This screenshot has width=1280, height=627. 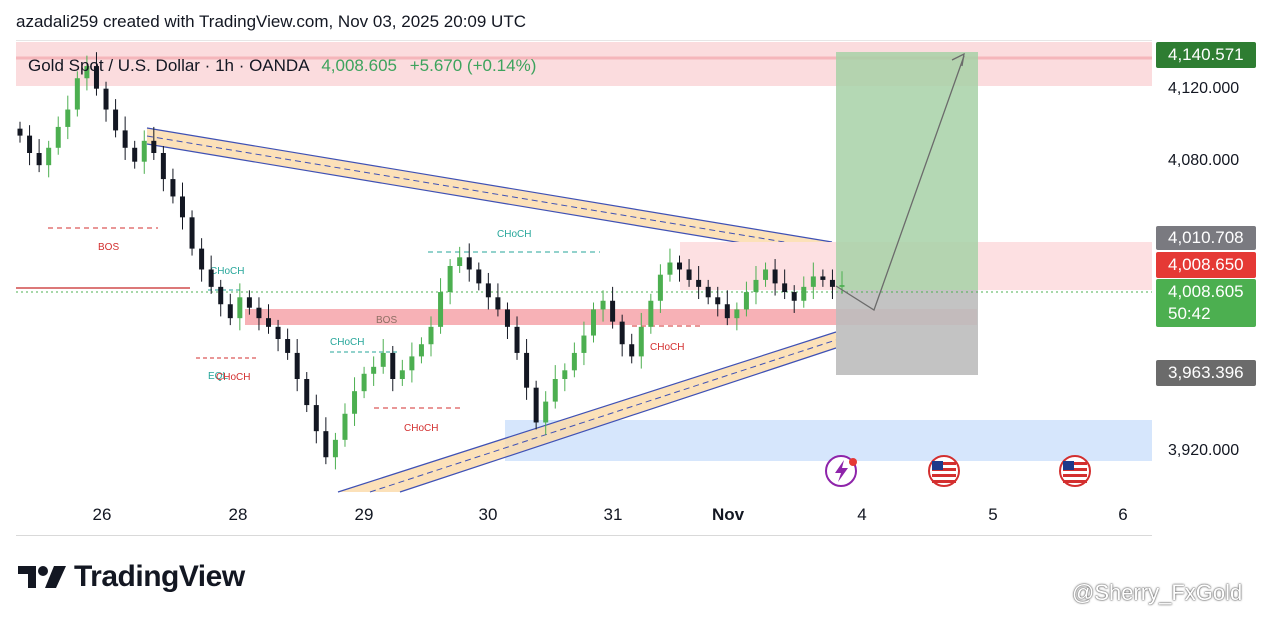 I want to click on label-bos-2: BOS, so click(x=386, y=320).